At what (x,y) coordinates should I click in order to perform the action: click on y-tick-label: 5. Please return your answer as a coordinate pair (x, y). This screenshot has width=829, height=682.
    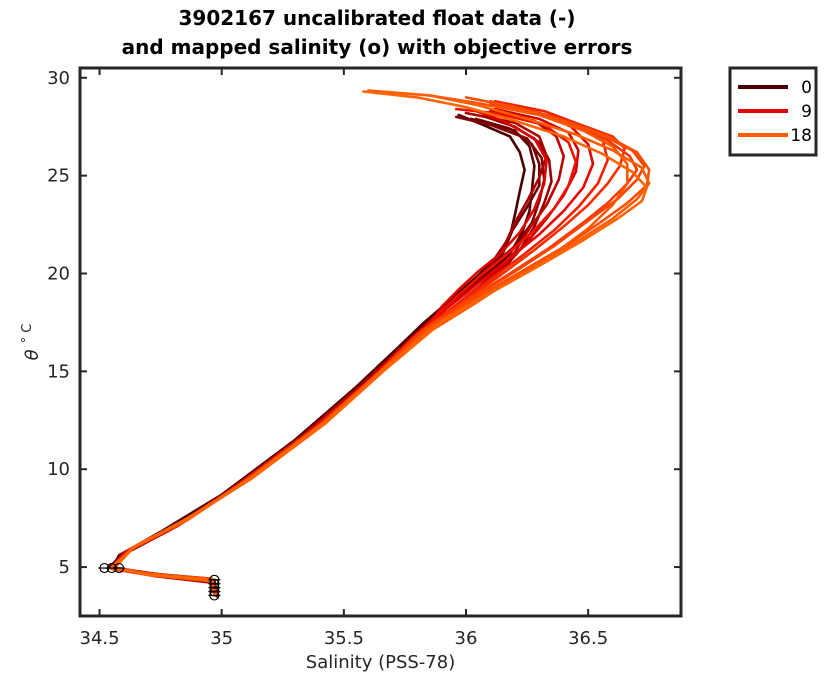
    Looking at the image, I should click on (64, 567).